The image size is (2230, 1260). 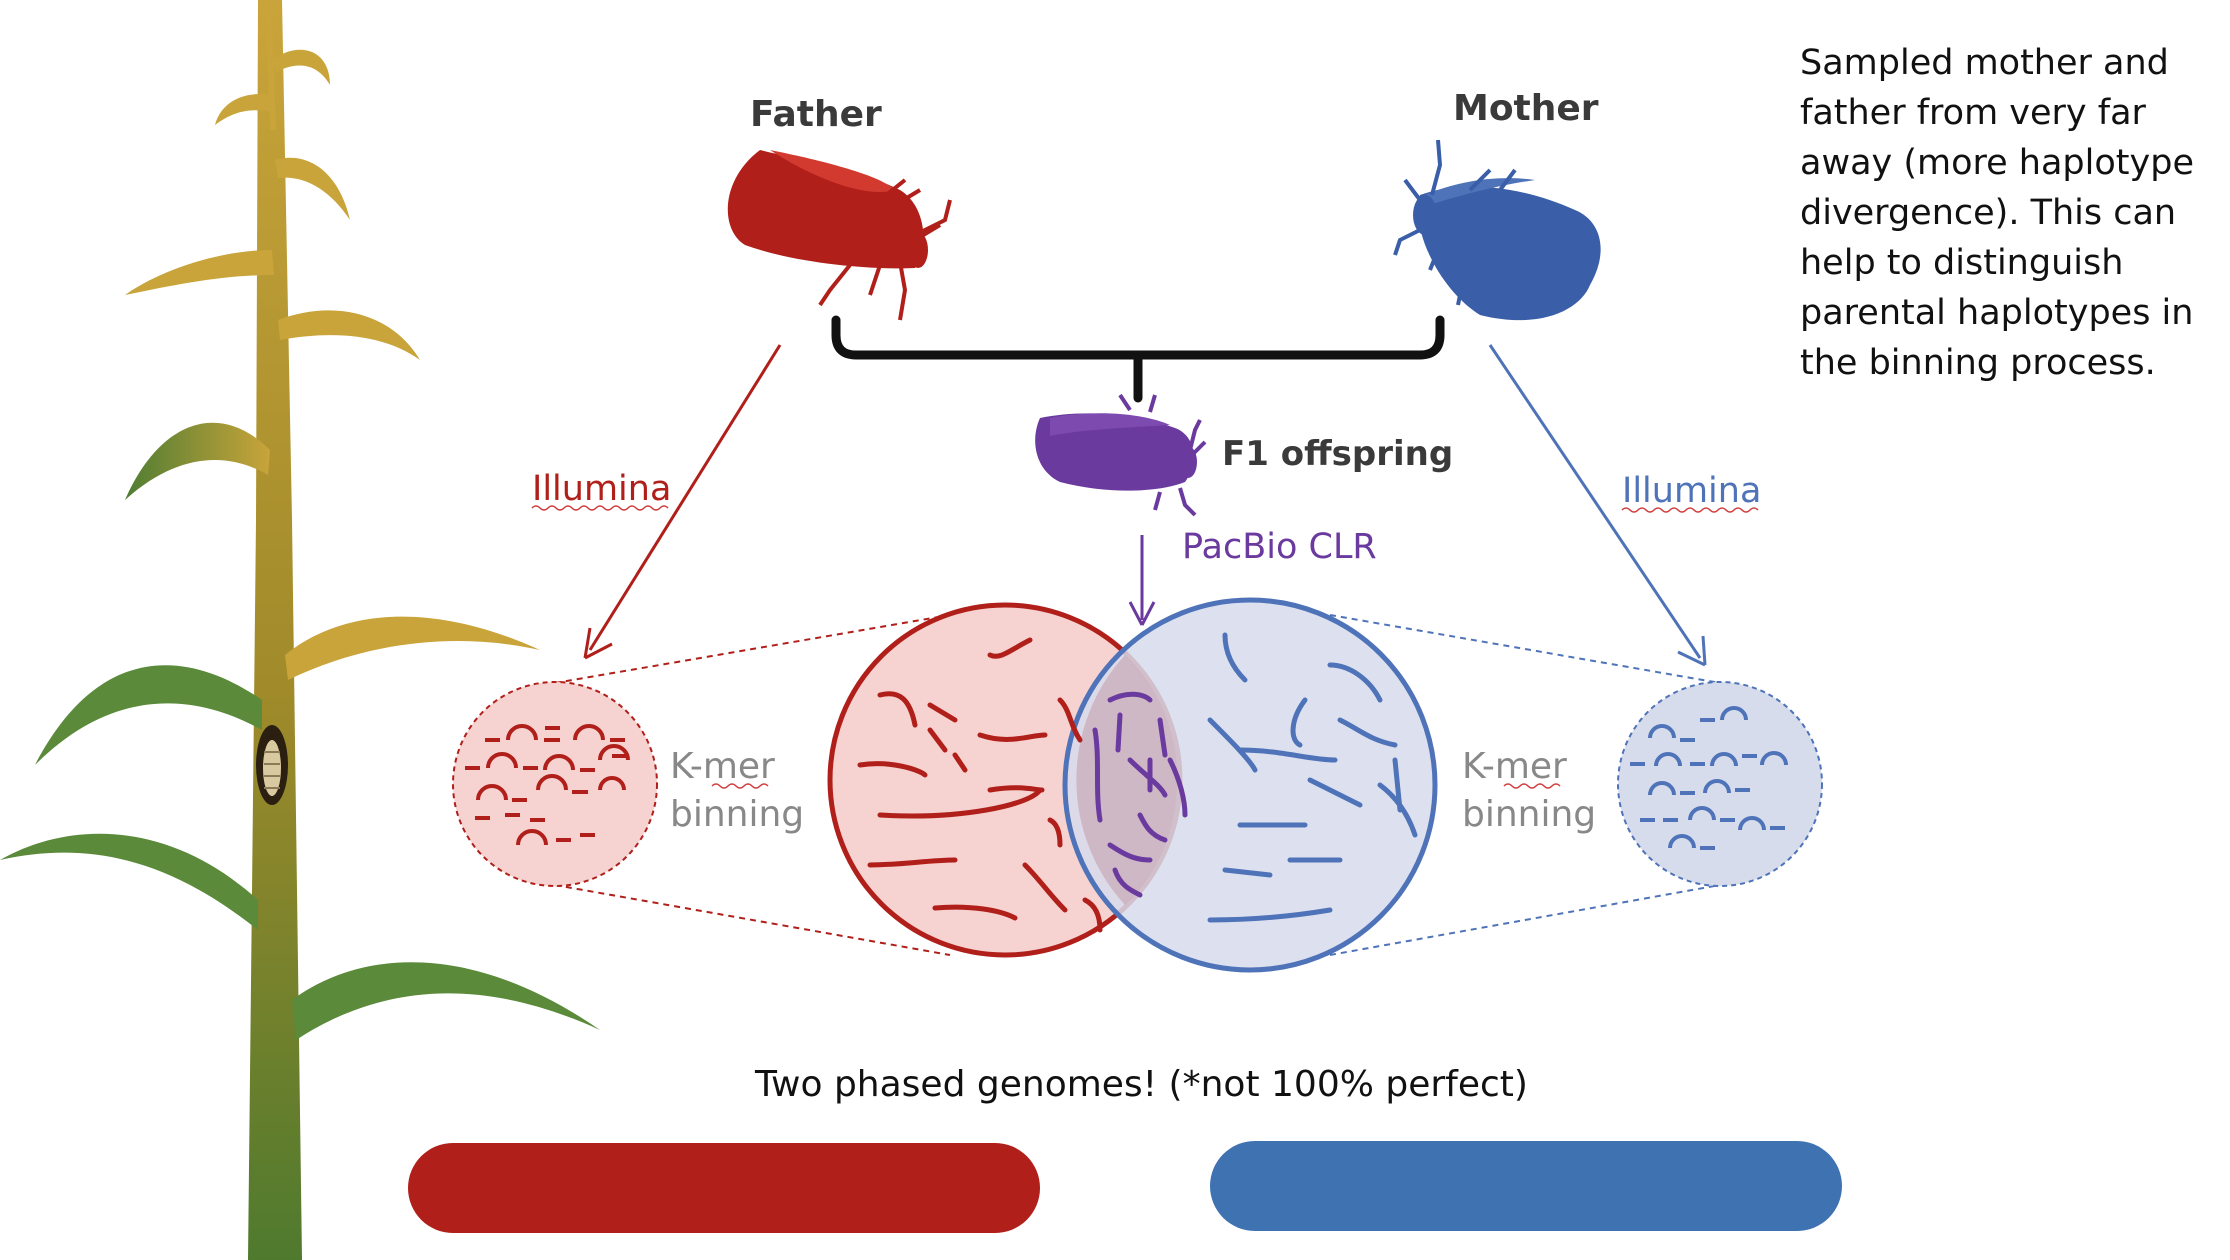 I want to click on corn-stalk, so click(x=275, y=630).